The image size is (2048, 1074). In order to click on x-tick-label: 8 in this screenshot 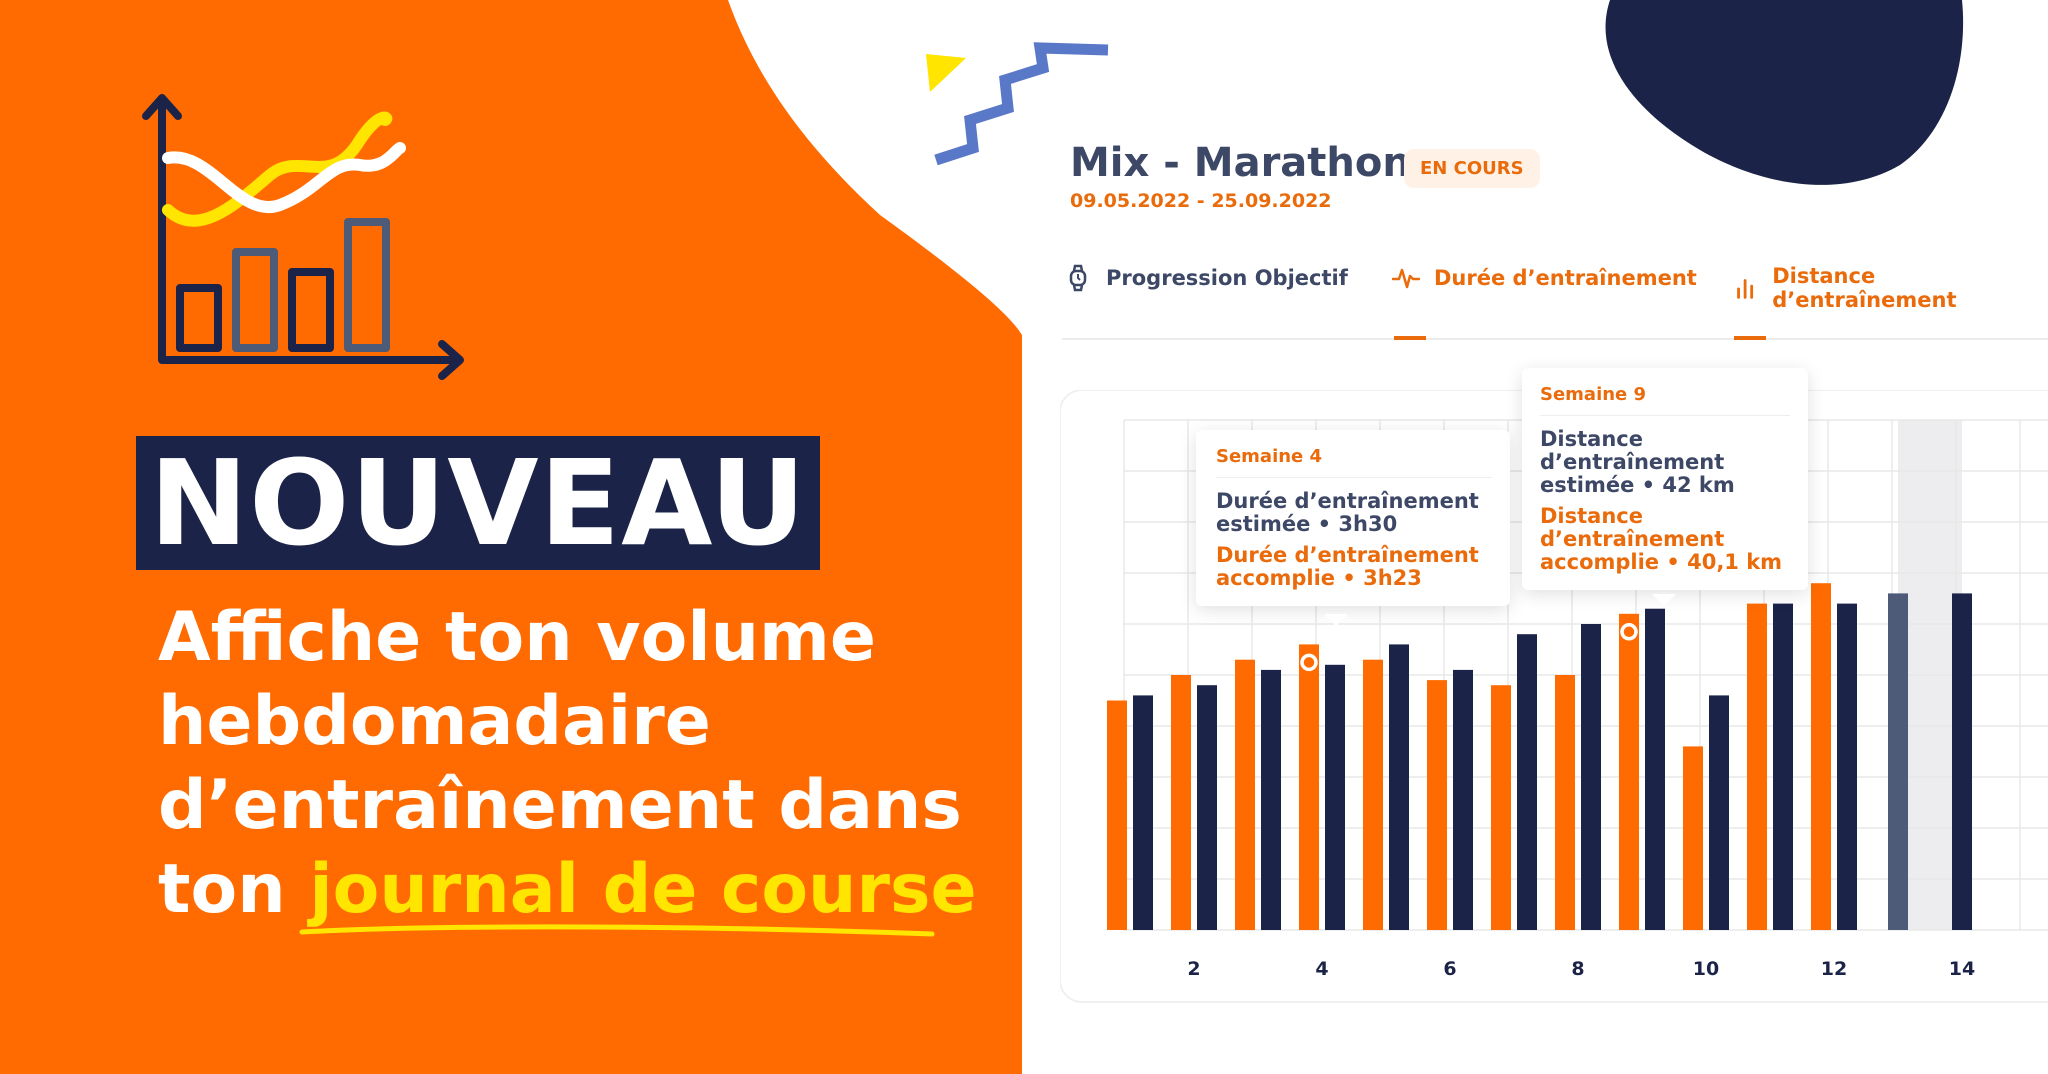, I will do `click(1578, 969)`.